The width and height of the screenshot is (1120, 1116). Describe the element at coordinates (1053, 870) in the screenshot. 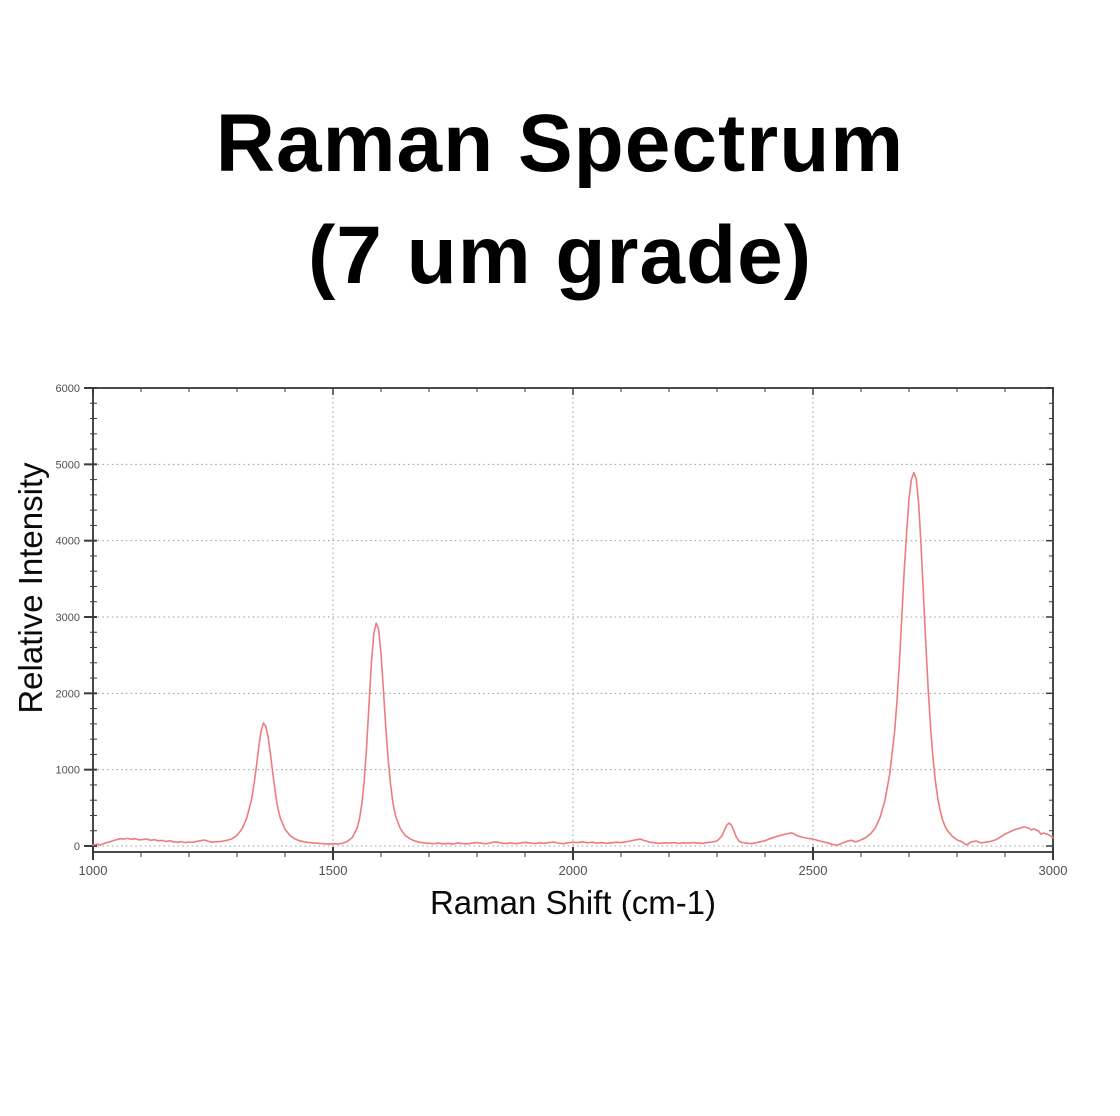

I see `x-tick-label: 3000` at that location.